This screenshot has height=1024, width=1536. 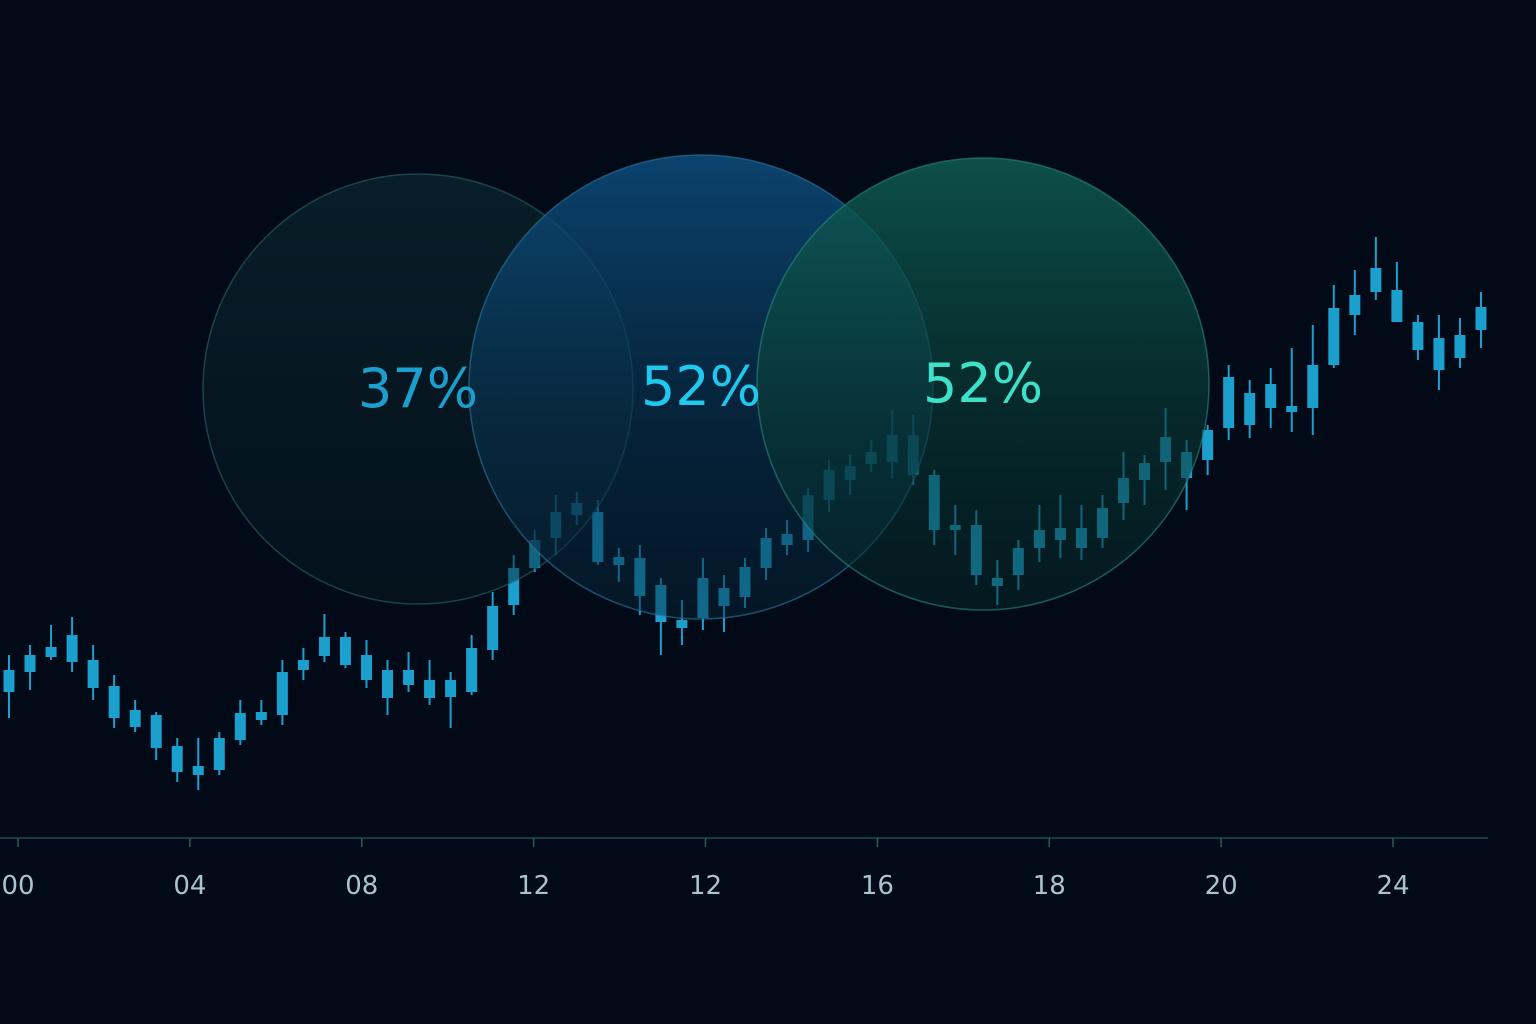 What do you see at coordinates (17, 886) in the screenshot?
I see `x-tick-label: 00` at bounding box center [17, 886].